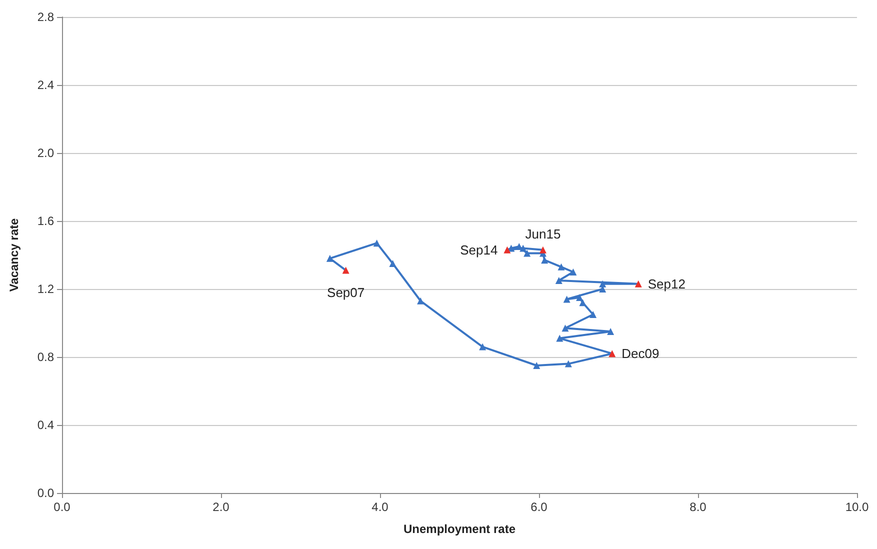  I want to click on annotation: Dec09, so click(641, 354).